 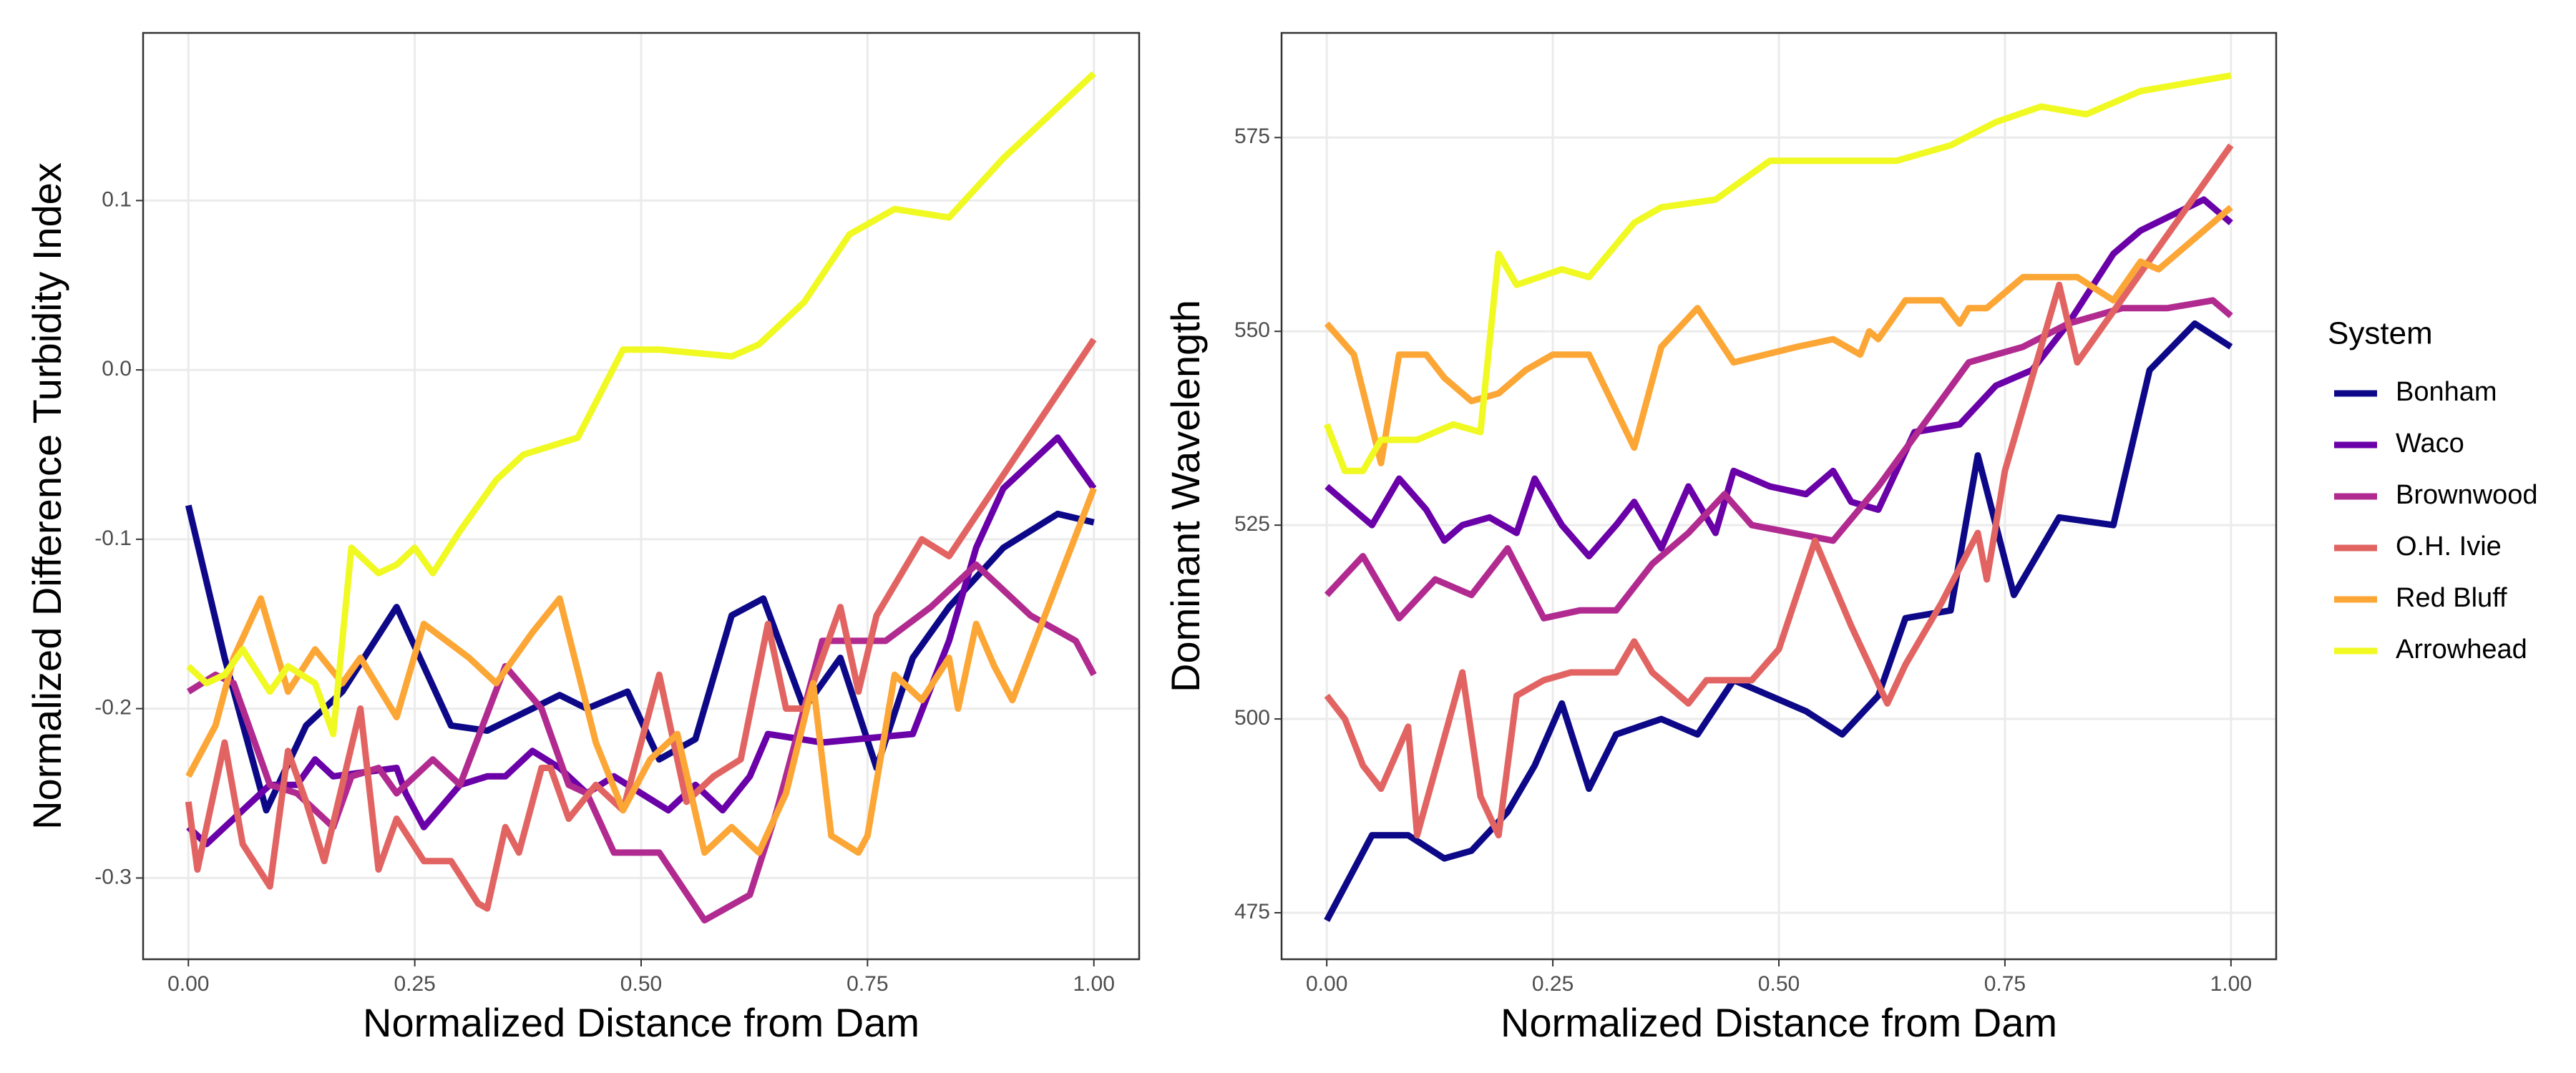 I want to click on y-tick-label: 550, so click(x=1252, y=330).